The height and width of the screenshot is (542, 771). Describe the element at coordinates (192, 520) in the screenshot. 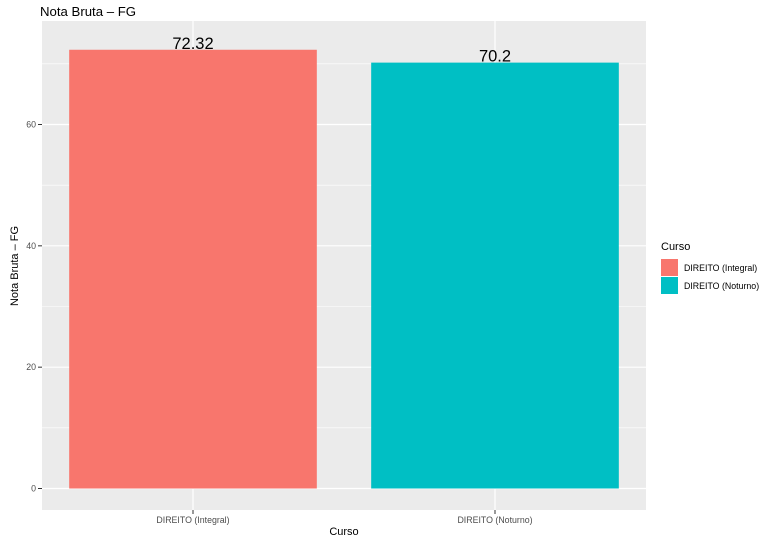

I see `x-tick-label: DIREITO (Integral)` at that location.